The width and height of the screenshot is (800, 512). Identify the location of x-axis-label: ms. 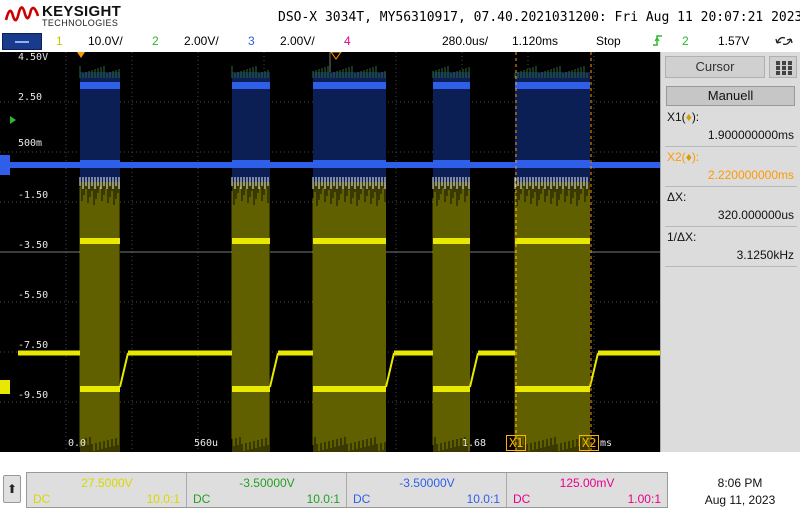
(606, 443).